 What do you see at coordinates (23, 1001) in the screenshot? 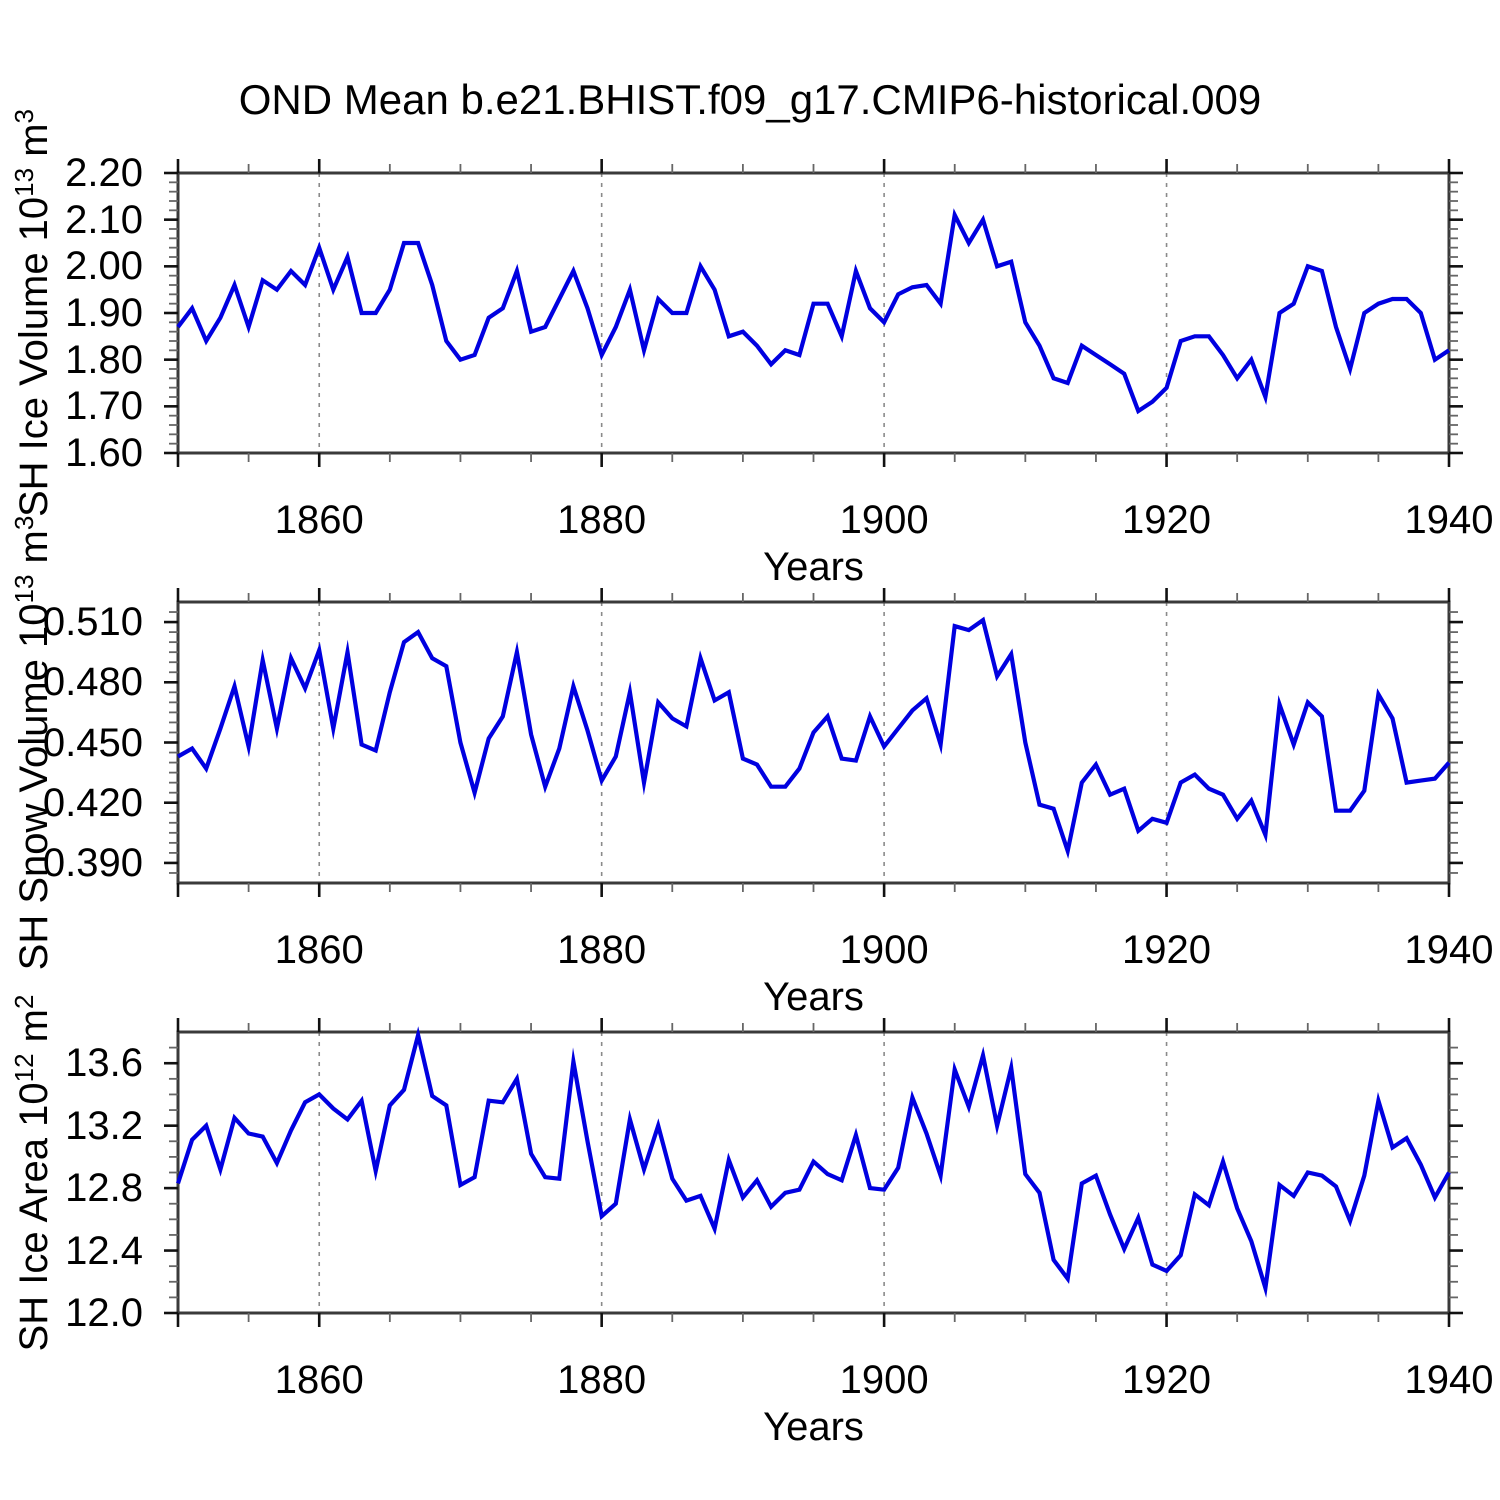
I see `y-axis-title-unit-exponent: 2` at bounding box center [23, 1001].